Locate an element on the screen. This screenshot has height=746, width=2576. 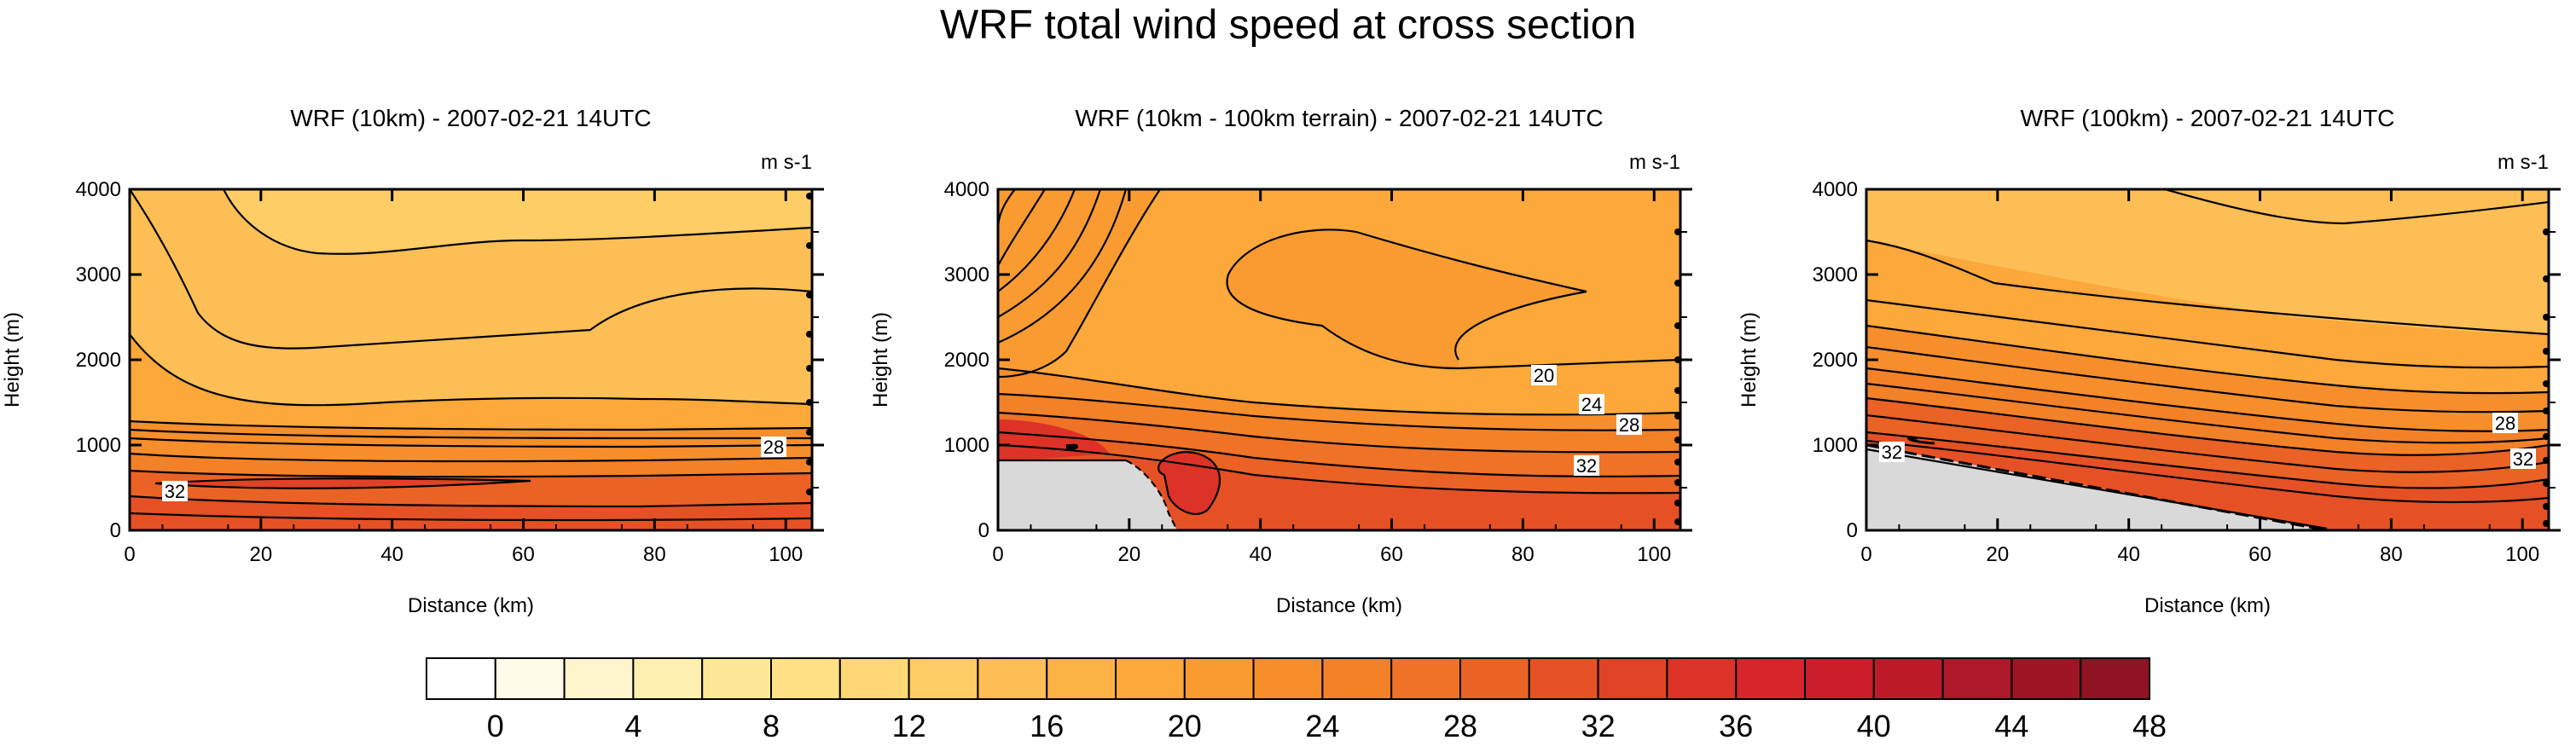
colorbar-tick-label: 36 is located at coordinates (1736, 725).